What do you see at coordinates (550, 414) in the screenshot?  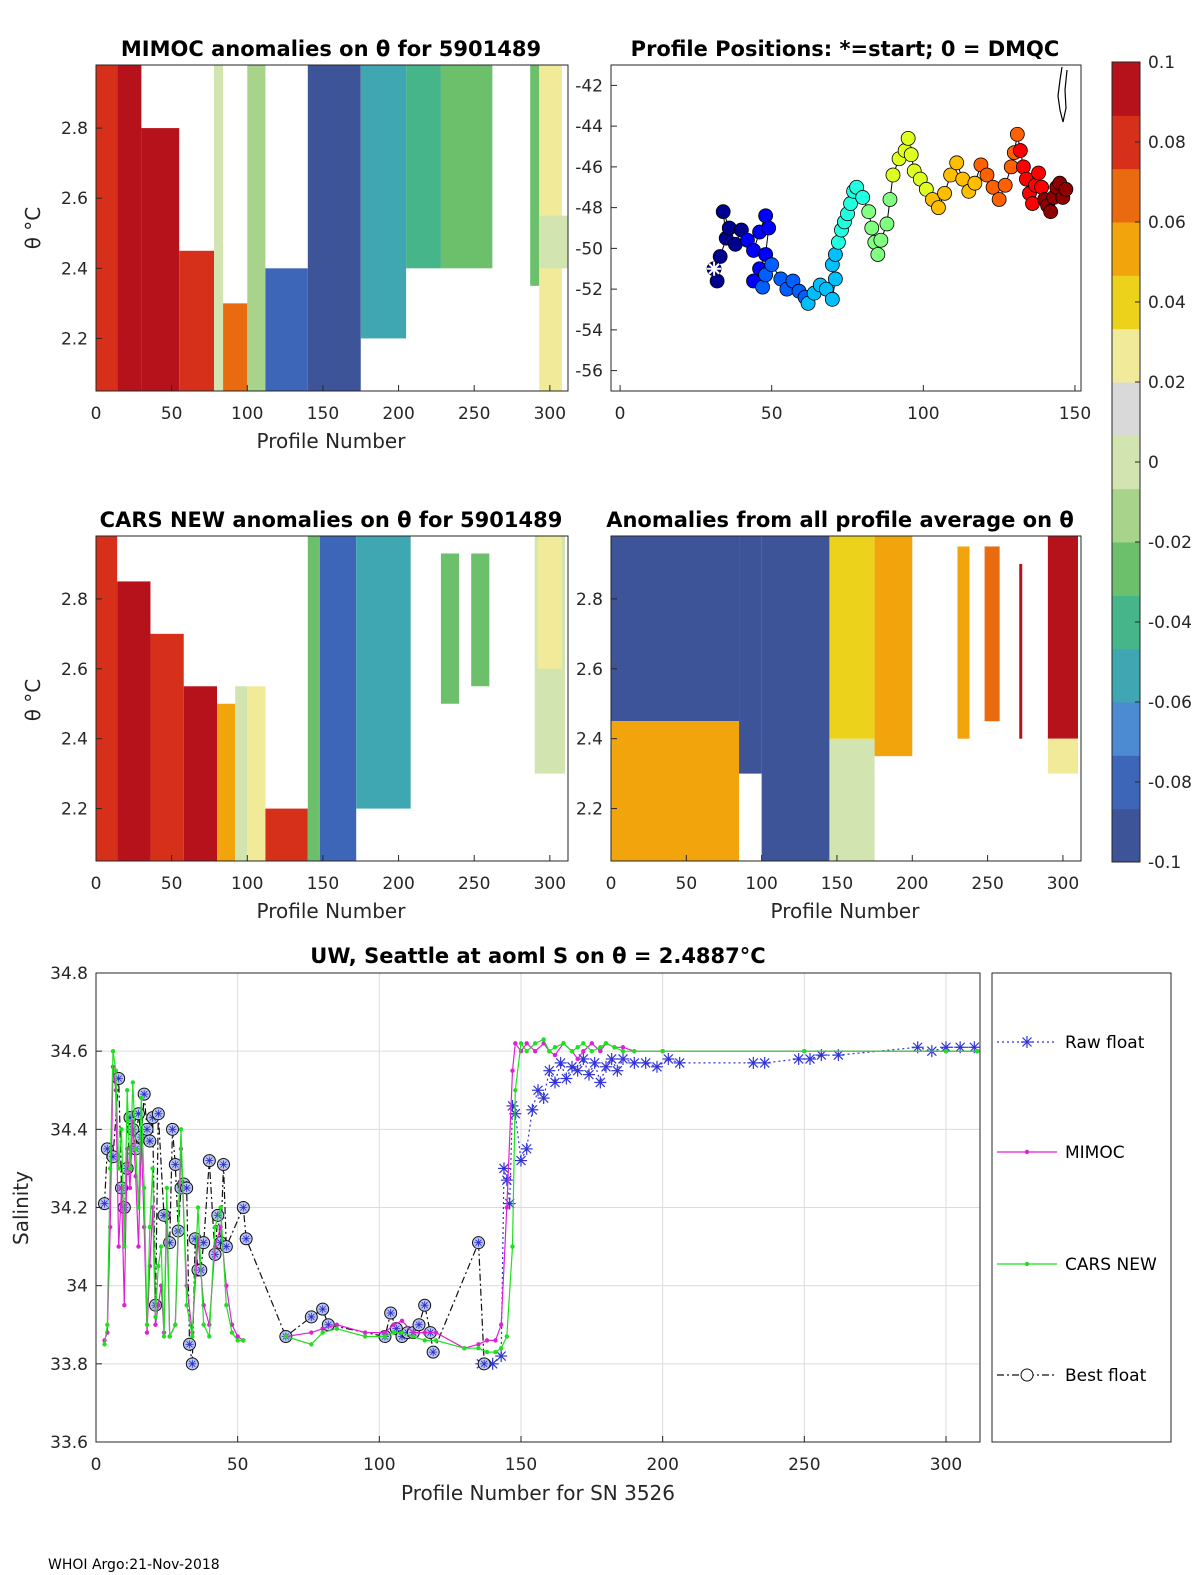 I see `x-tick-label: 300` at bounding box center [550, 414].